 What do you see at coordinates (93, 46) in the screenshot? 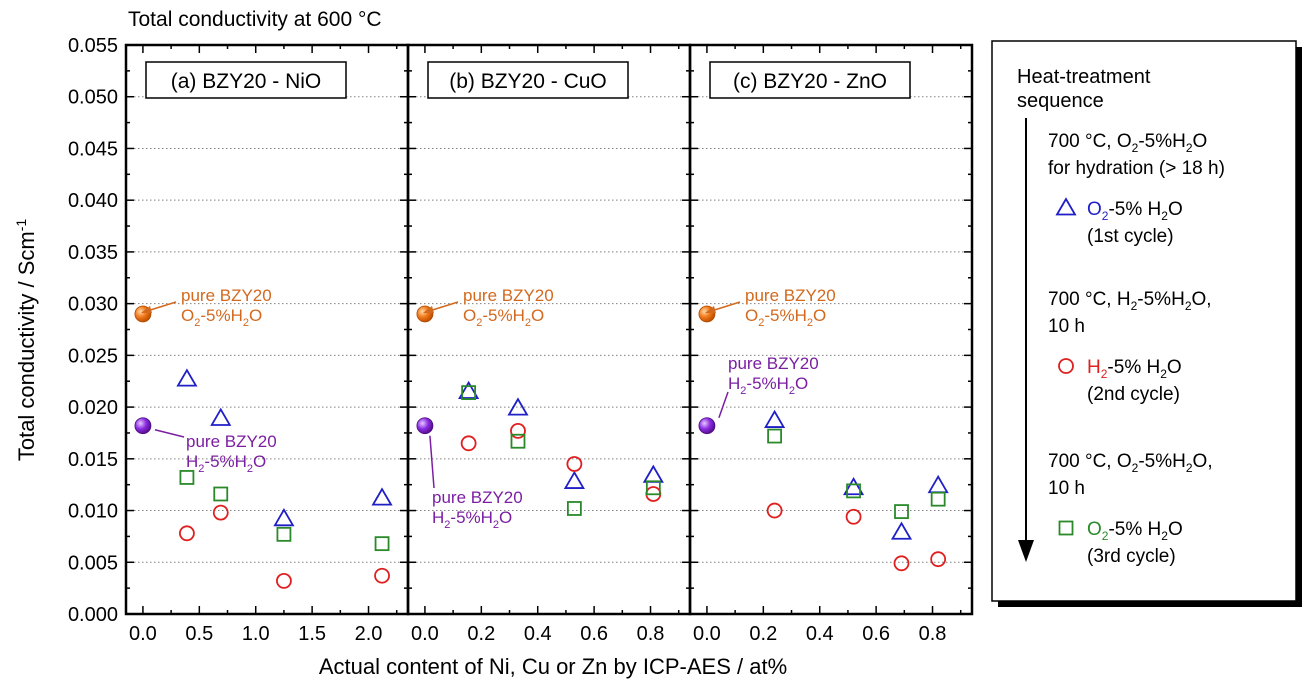
I see `y-tick-label: 0.055` at bounding box center [93, 46].